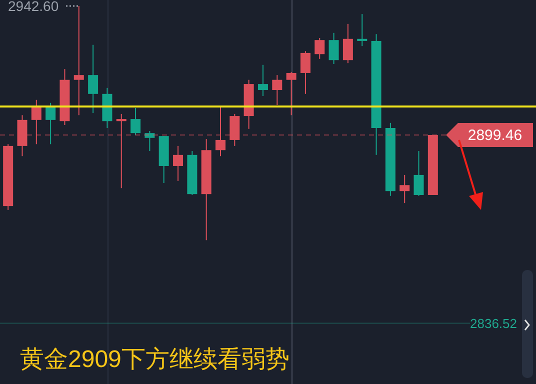 The height and width of the screenshot is (384, 536). What do you see at coordinates (493, 324) in the screenshot?
I see `ref-line-label: 2836.52` at bounding box center [493, 324].